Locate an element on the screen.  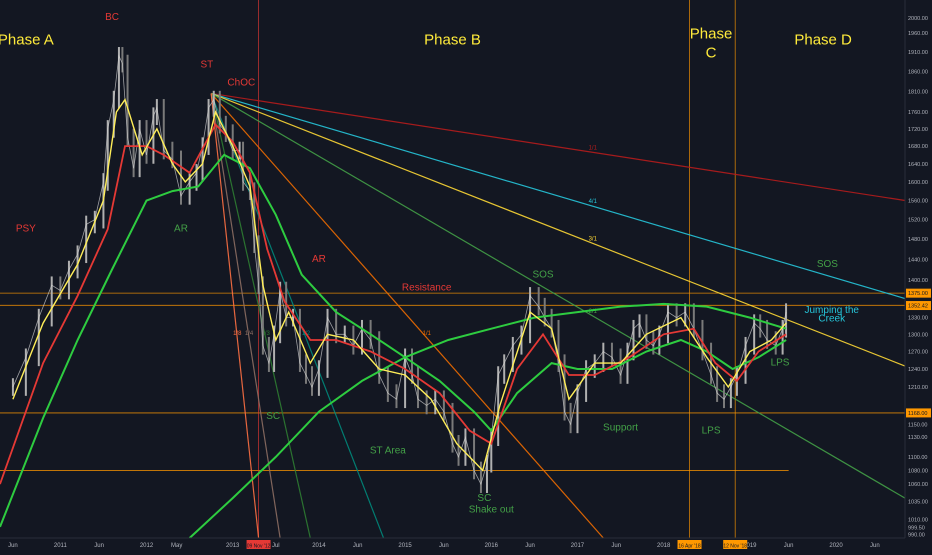
price-tick-label: 1035.00 is located at coordinates (918, 503).